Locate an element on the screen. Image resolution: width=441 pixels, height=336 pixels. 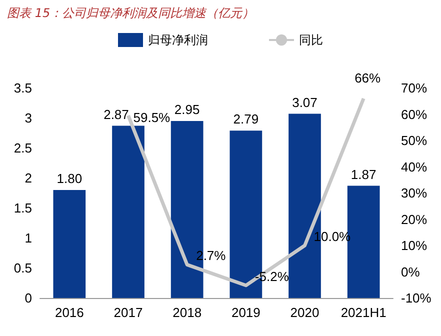
x-tick-label: 2016 is located at coordinates (69, 312).